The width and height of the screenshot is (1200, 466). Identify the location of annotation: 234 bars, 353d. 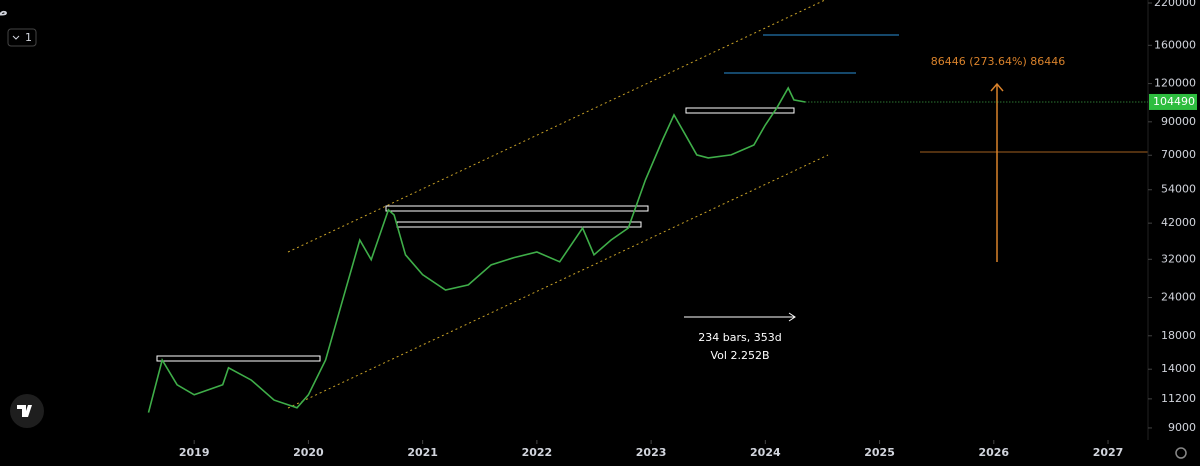
(739, 337).